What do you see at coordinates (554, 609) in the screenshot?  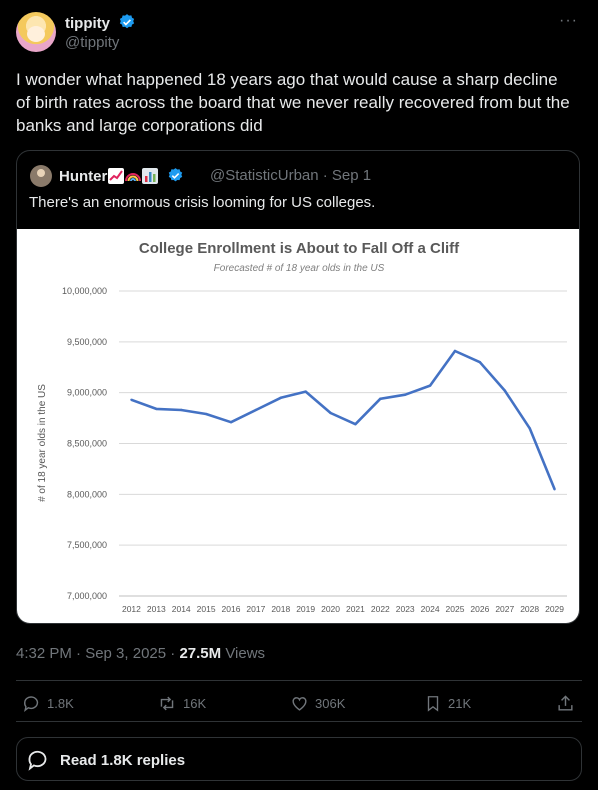 I see `x-tick-label: 2029` at bounding box center [554, 609].